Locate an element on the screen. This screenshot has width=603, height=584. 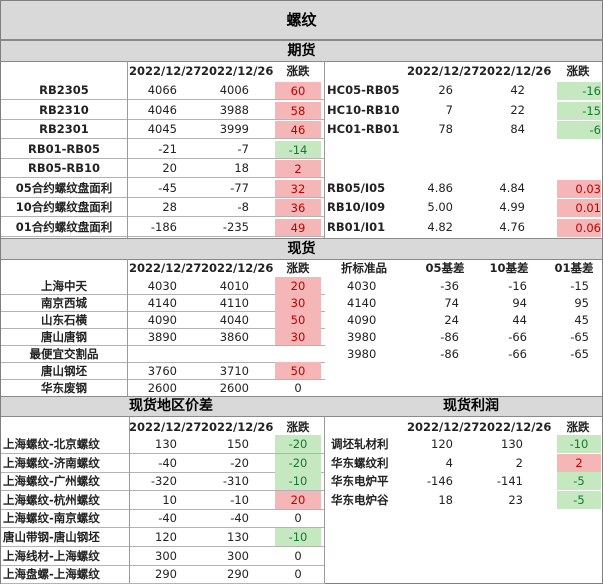
value-date-2: 4040 is located at coordinates (234, 320).